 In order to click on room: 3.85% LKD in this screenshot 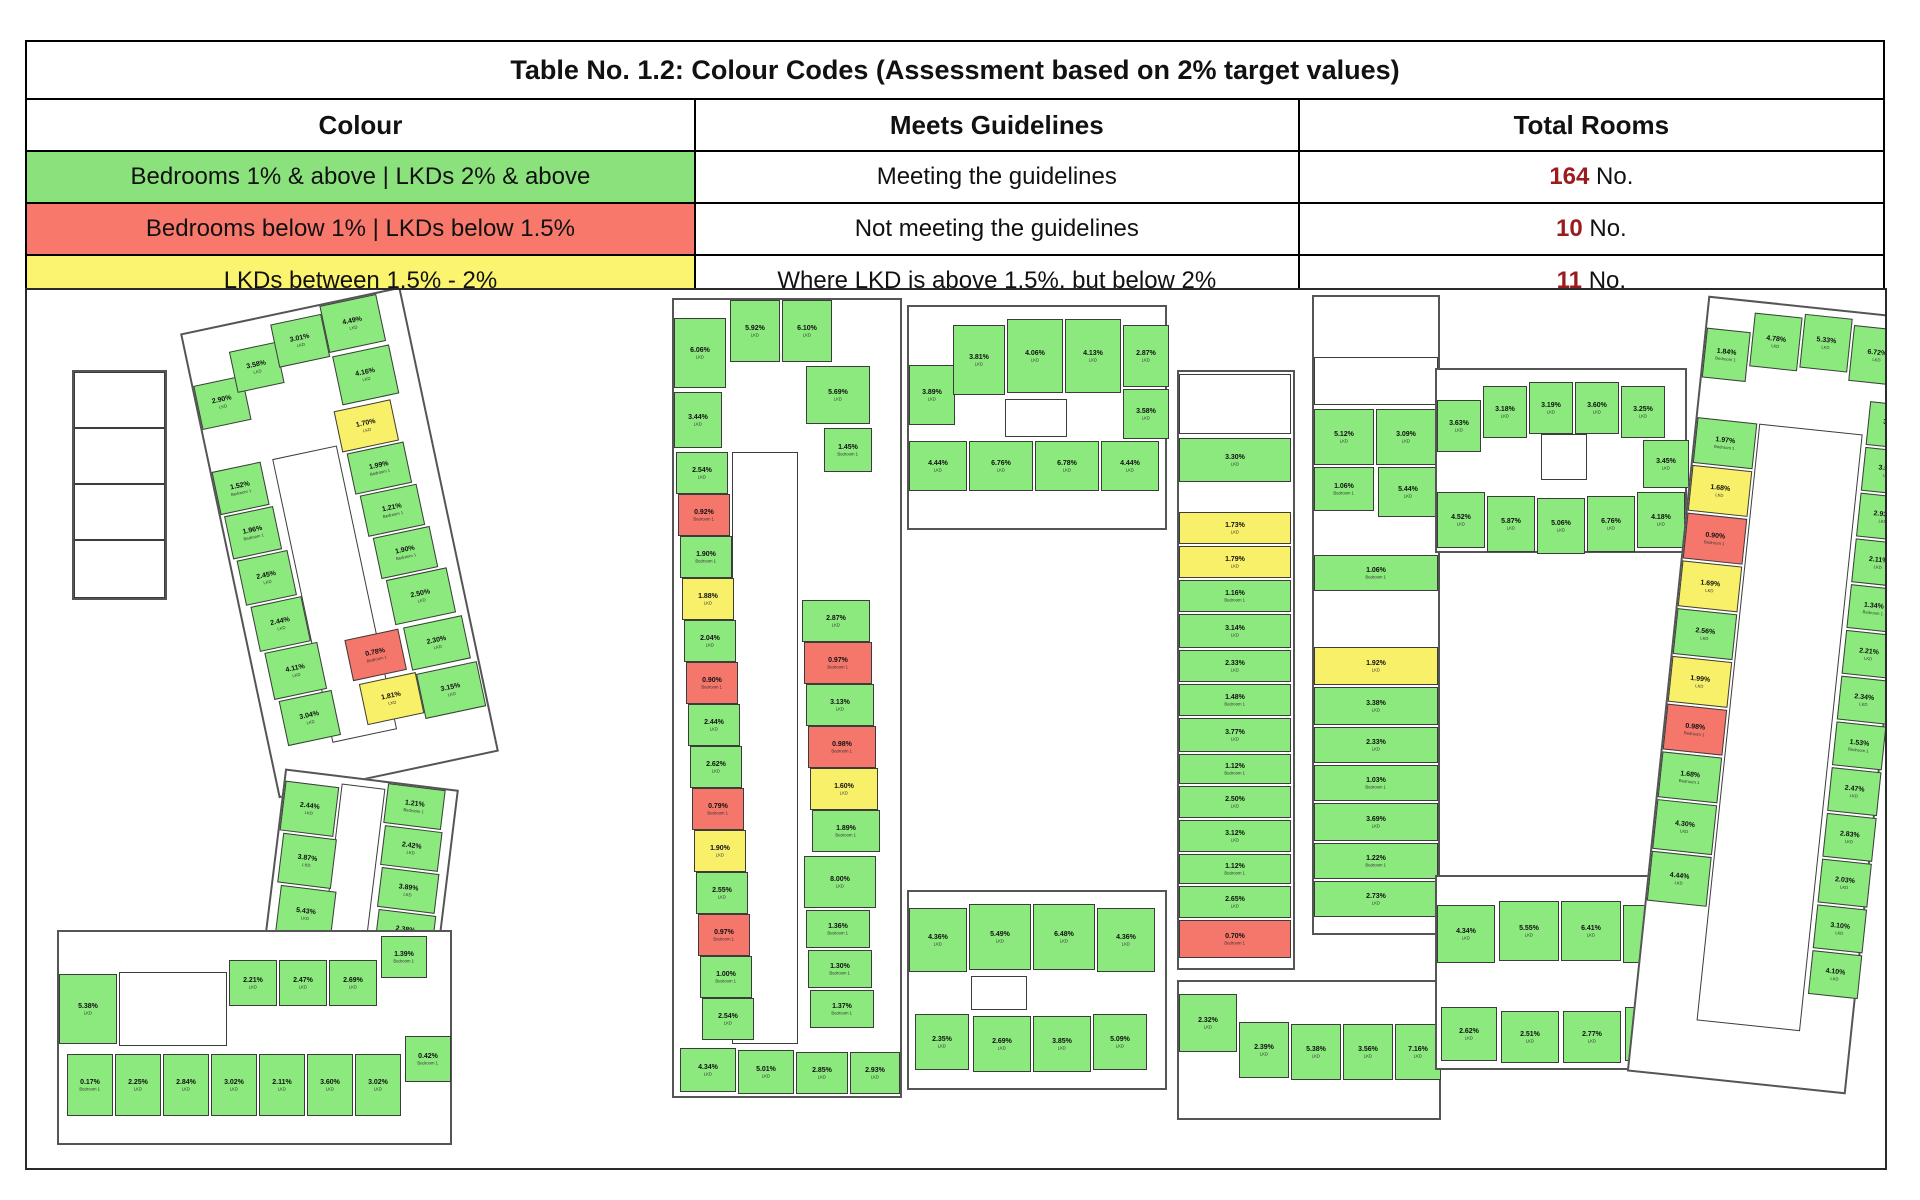, I will do `click(1062, 1044)`.